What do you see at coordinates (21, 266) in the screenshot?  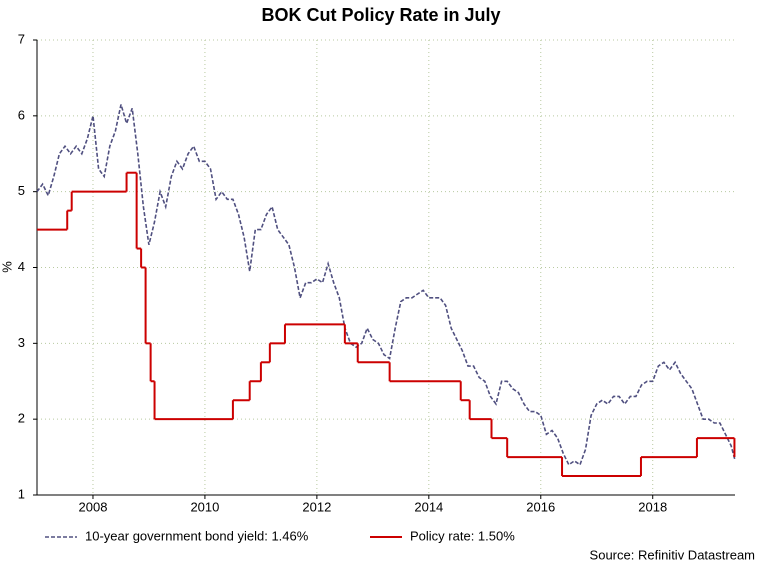 I see `y-tick-label: 4` at bounding box center [21, 266].